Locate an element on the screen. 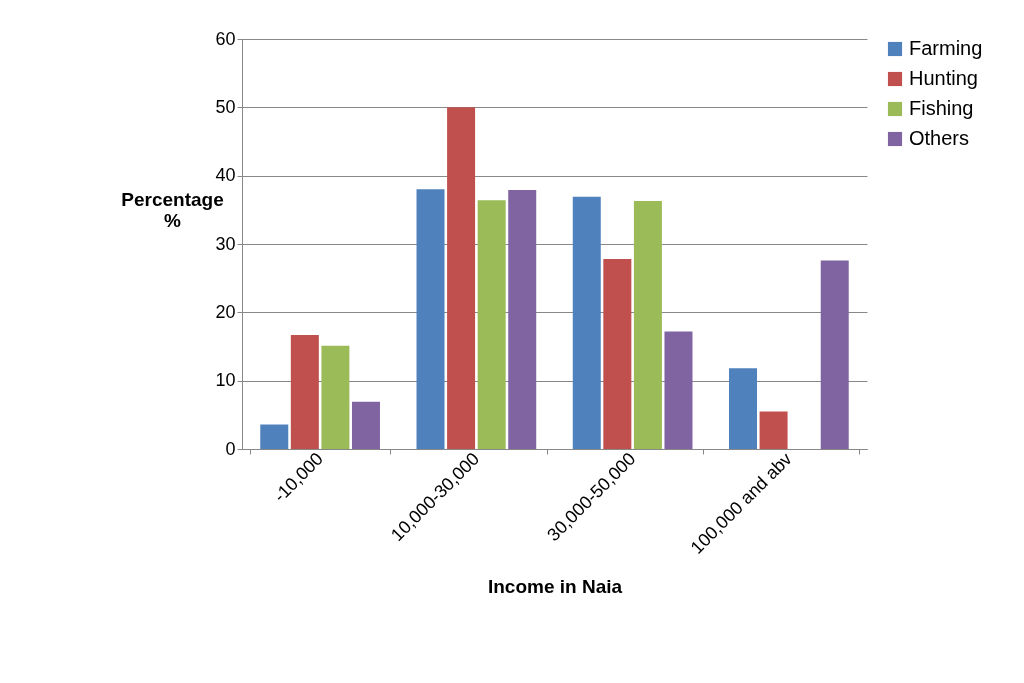 The height and width of the screenshot is (683, 1024). y-axis-title: Percentage % is located at coordinates (172, 209).